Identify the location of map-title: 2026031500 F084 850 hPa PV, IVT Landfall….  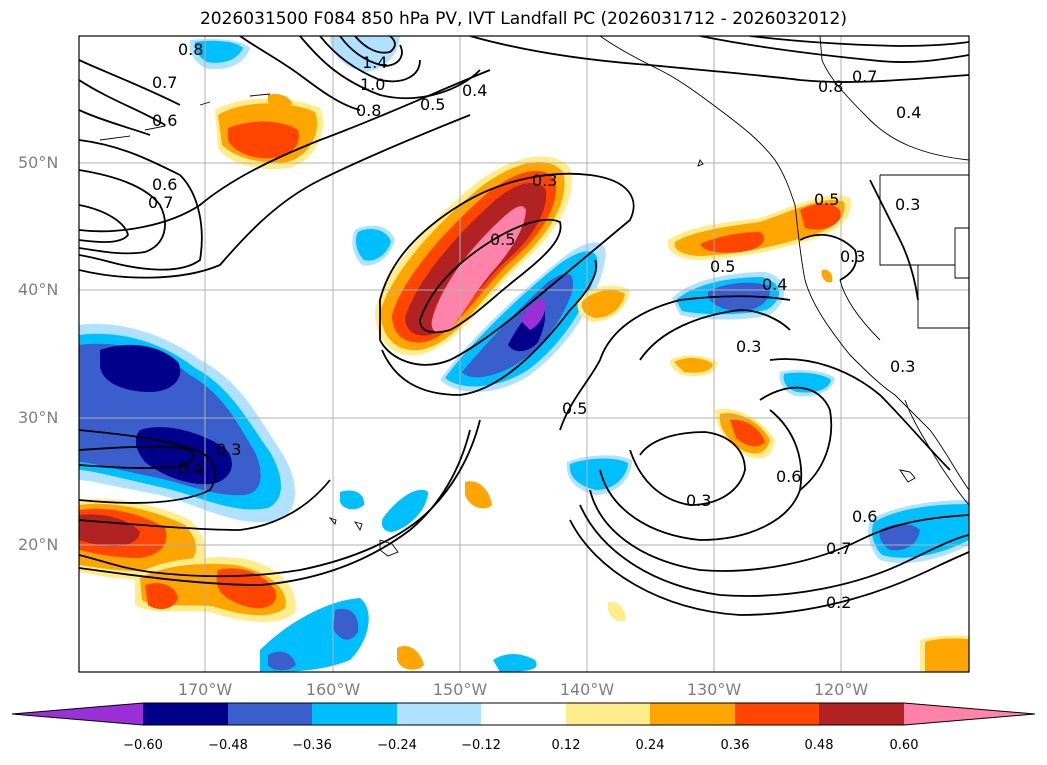
(523, 19).